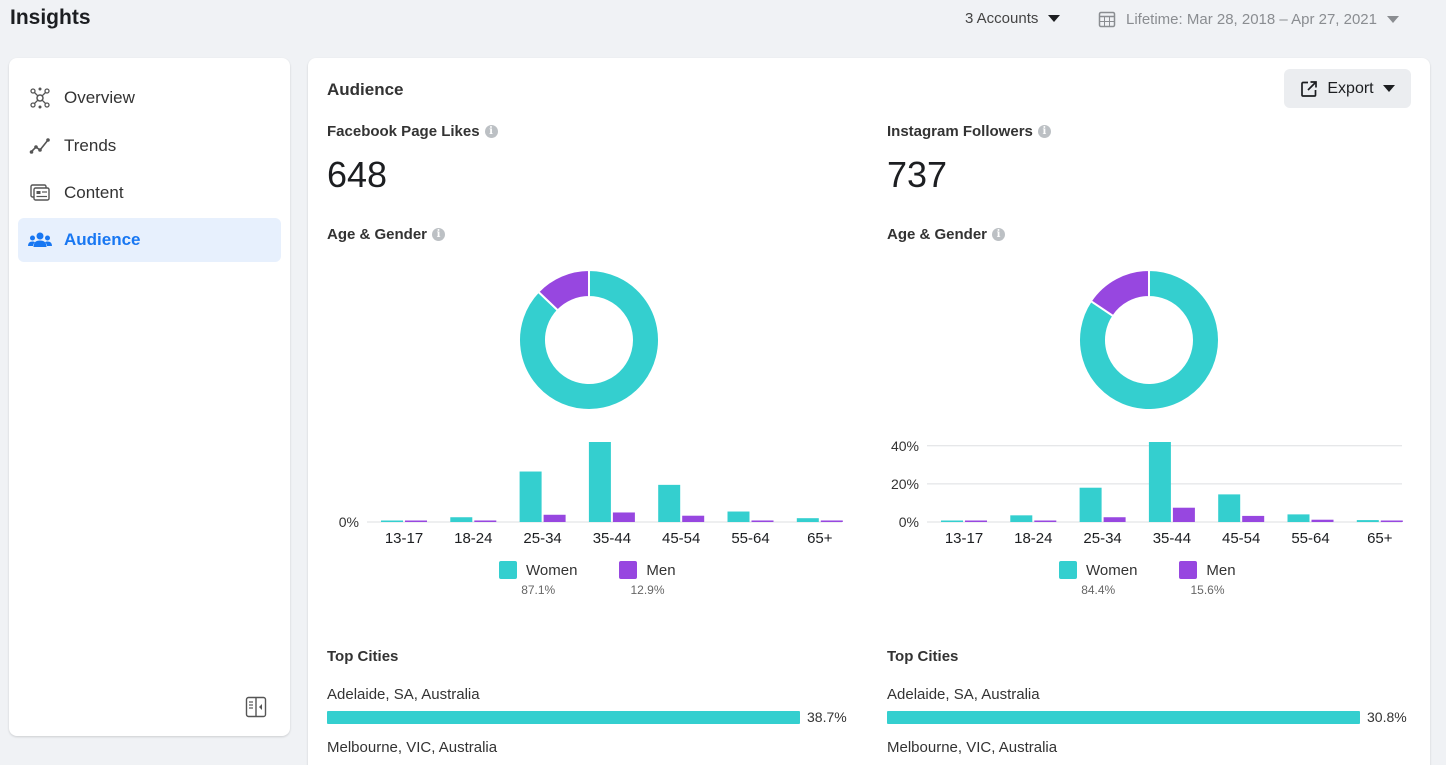  What do you see at coordinates (94, 192) in the screenshot?
I see `sidebar-item-label: Content` at bounding box center [94, 192].